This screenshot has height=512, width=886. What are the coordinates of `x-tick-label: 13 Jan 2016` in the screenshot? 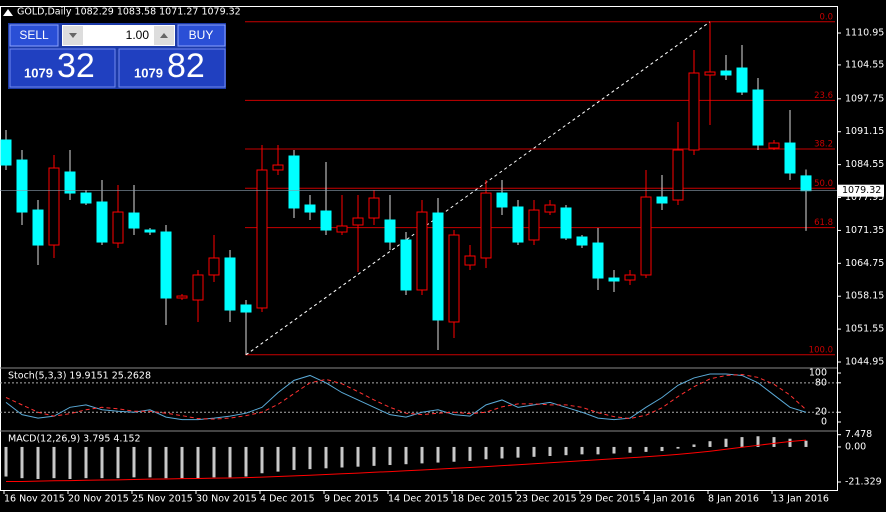 It's located at (800, 499).